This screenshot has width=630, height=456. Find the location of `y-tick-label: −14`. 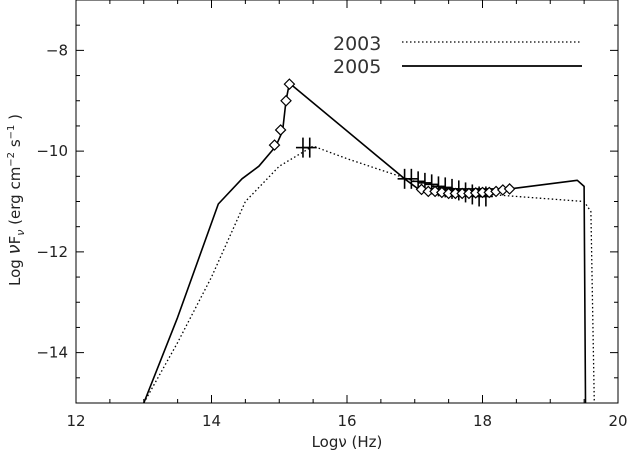

y-tick-label: −14 is located at coordinates (52, 353).